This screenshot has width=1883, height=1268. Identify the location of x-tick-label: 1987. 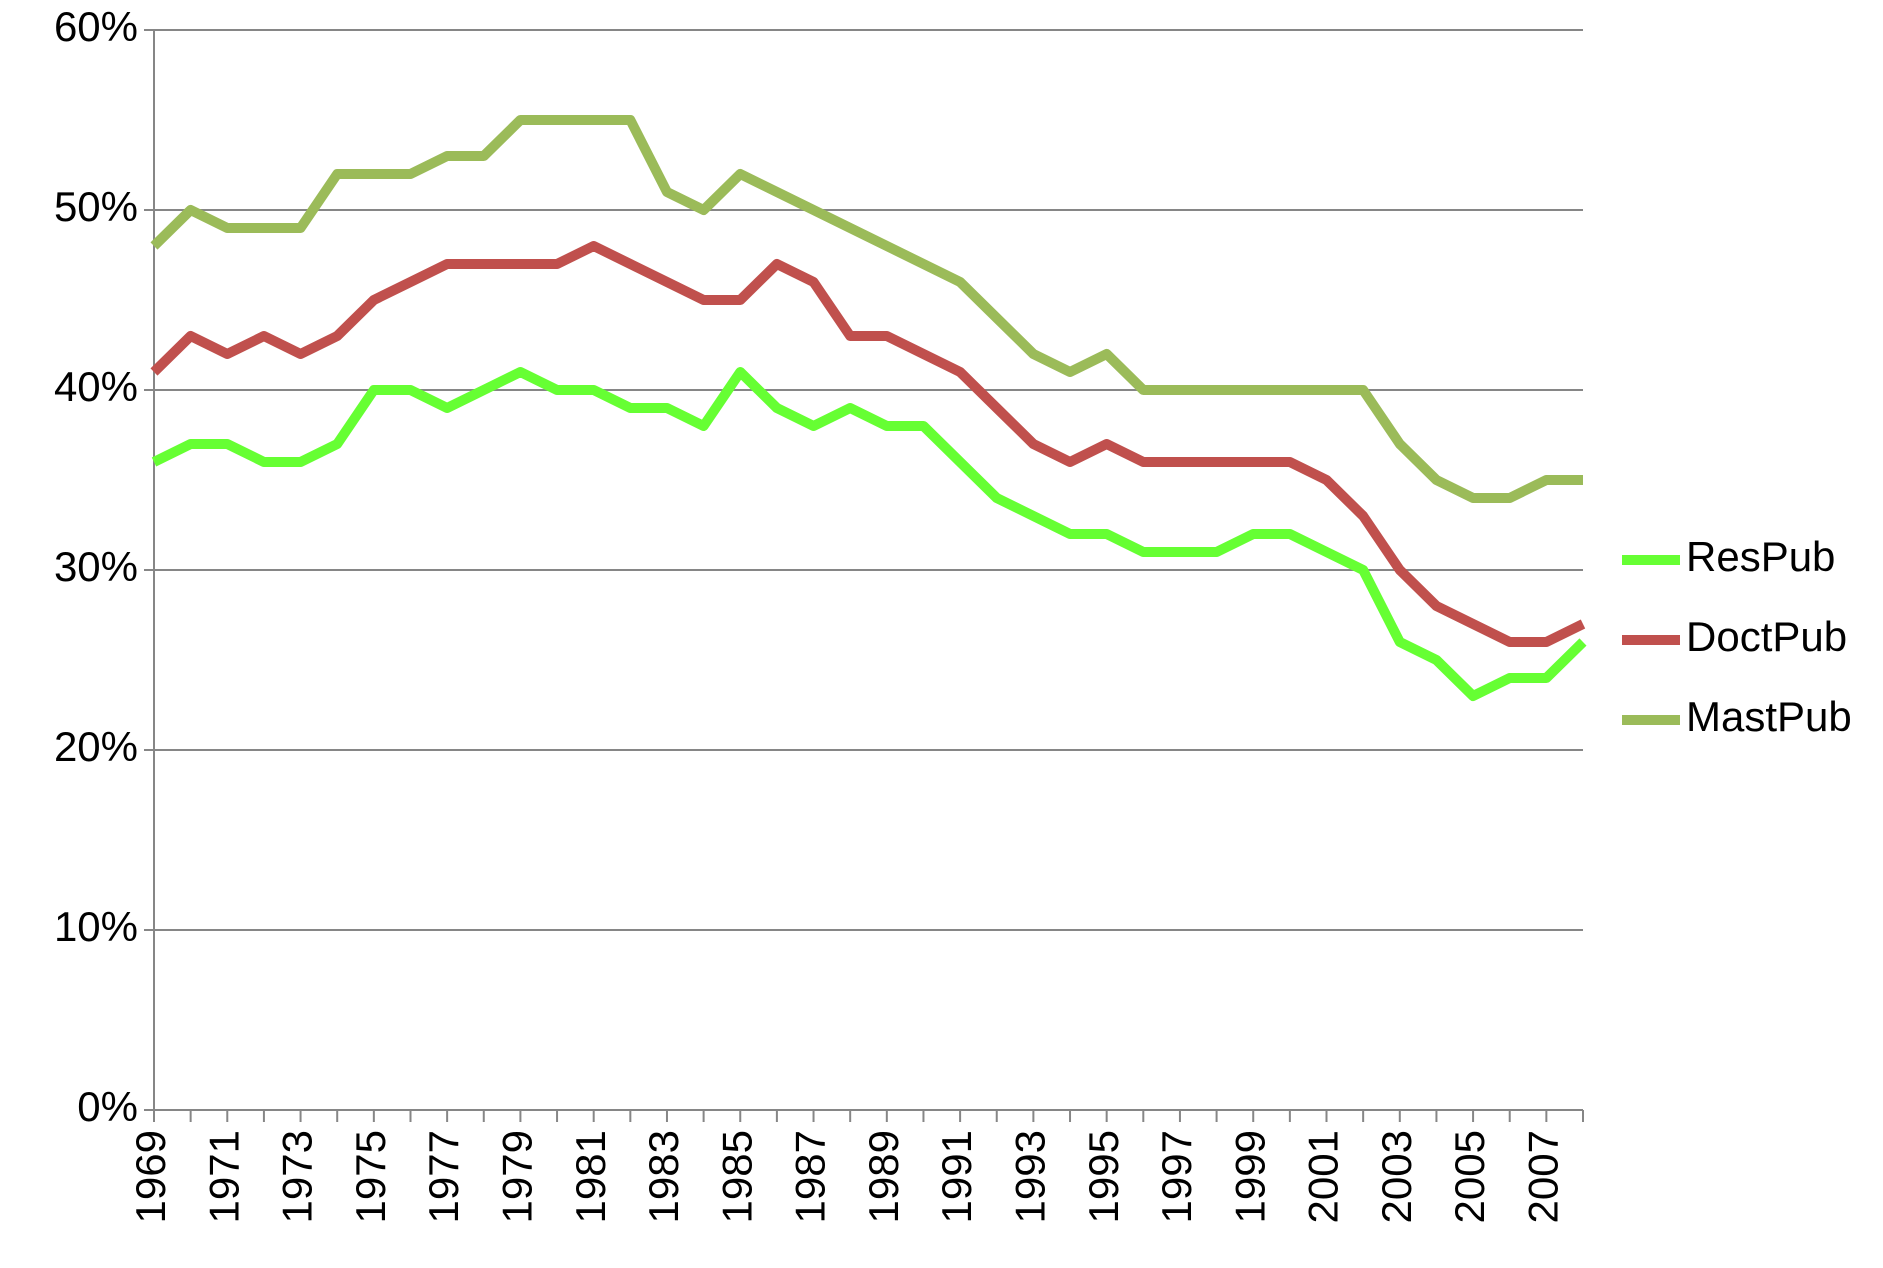
(810, 1176).